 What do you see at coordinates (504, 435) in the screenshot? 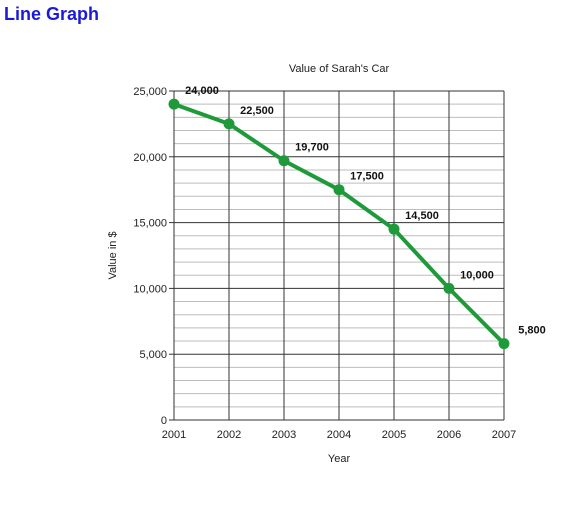
I see `x-tick-label: 2007` at bounding box center [504, 435].